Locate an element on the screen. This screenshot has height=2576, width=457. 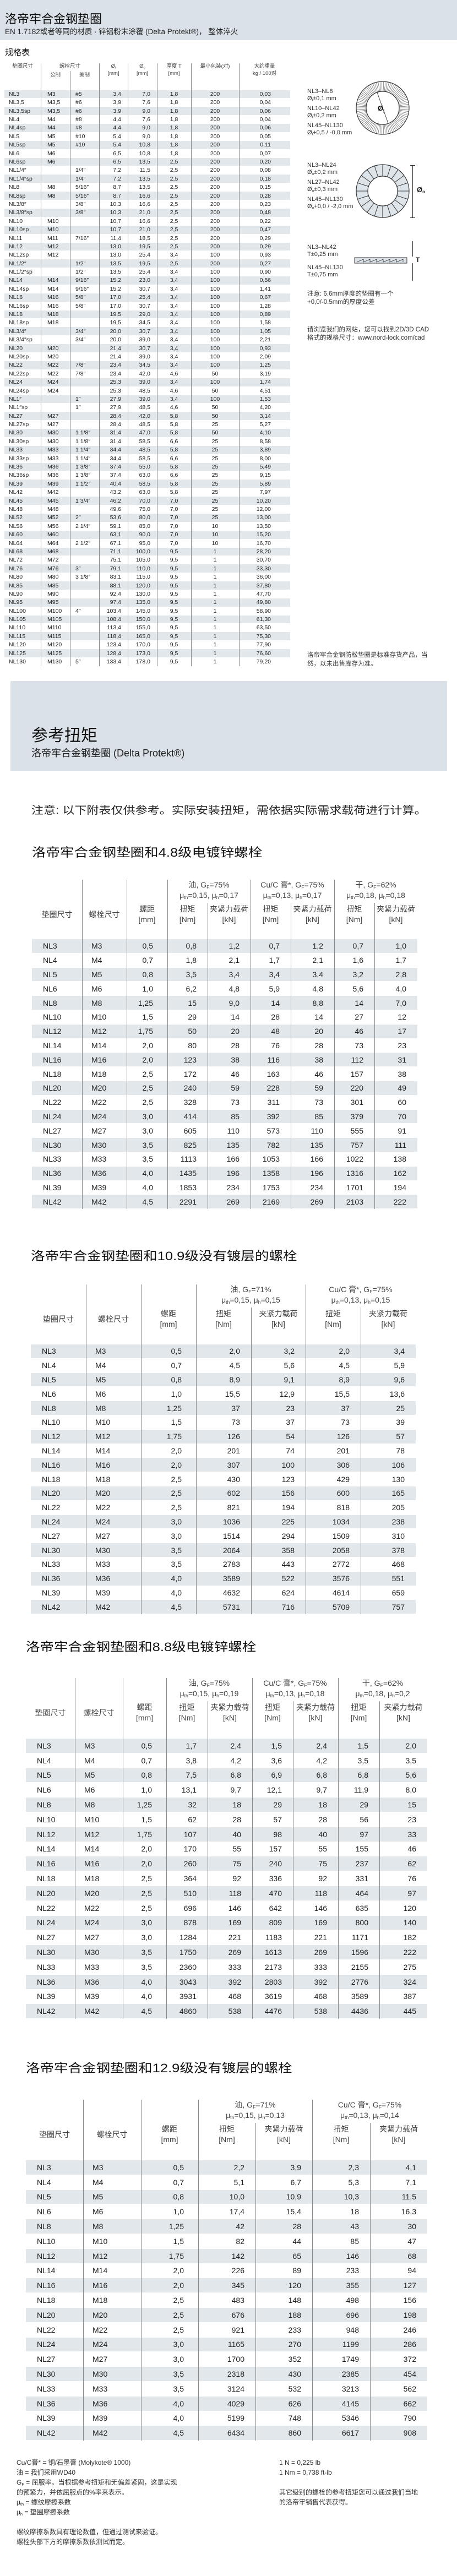
torque-cell: M22 is located at coordinates (92, 1908).